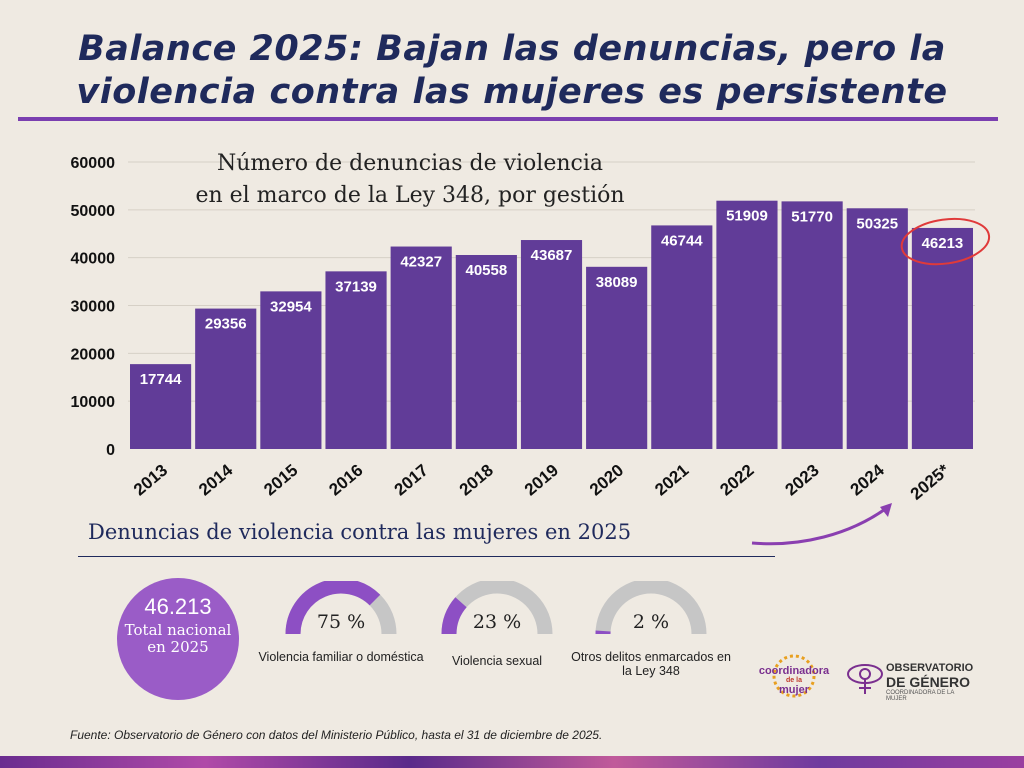 Image resolution: width=1024 pixels, height=768 pixels. What do you see at coordinates (512, 762) in the screenshot?
I see `decorative-strip` at bounding box center [512, 762].